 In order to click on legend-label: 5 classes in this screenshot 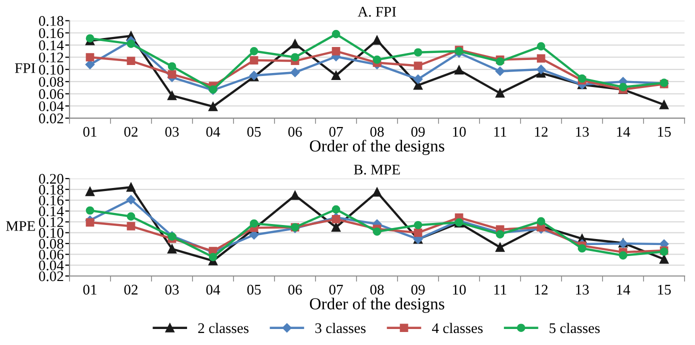, I will do `click(575, 328)`.